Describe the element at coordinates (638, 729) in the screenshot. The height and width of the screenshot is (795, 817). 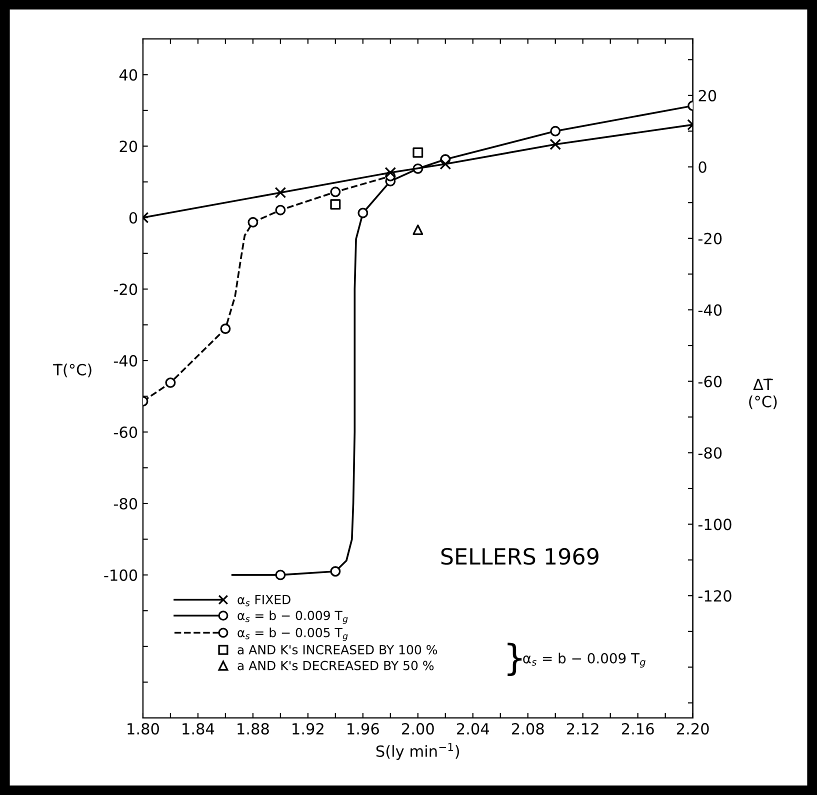
I see `x-tick-label: 2.16` at that location.